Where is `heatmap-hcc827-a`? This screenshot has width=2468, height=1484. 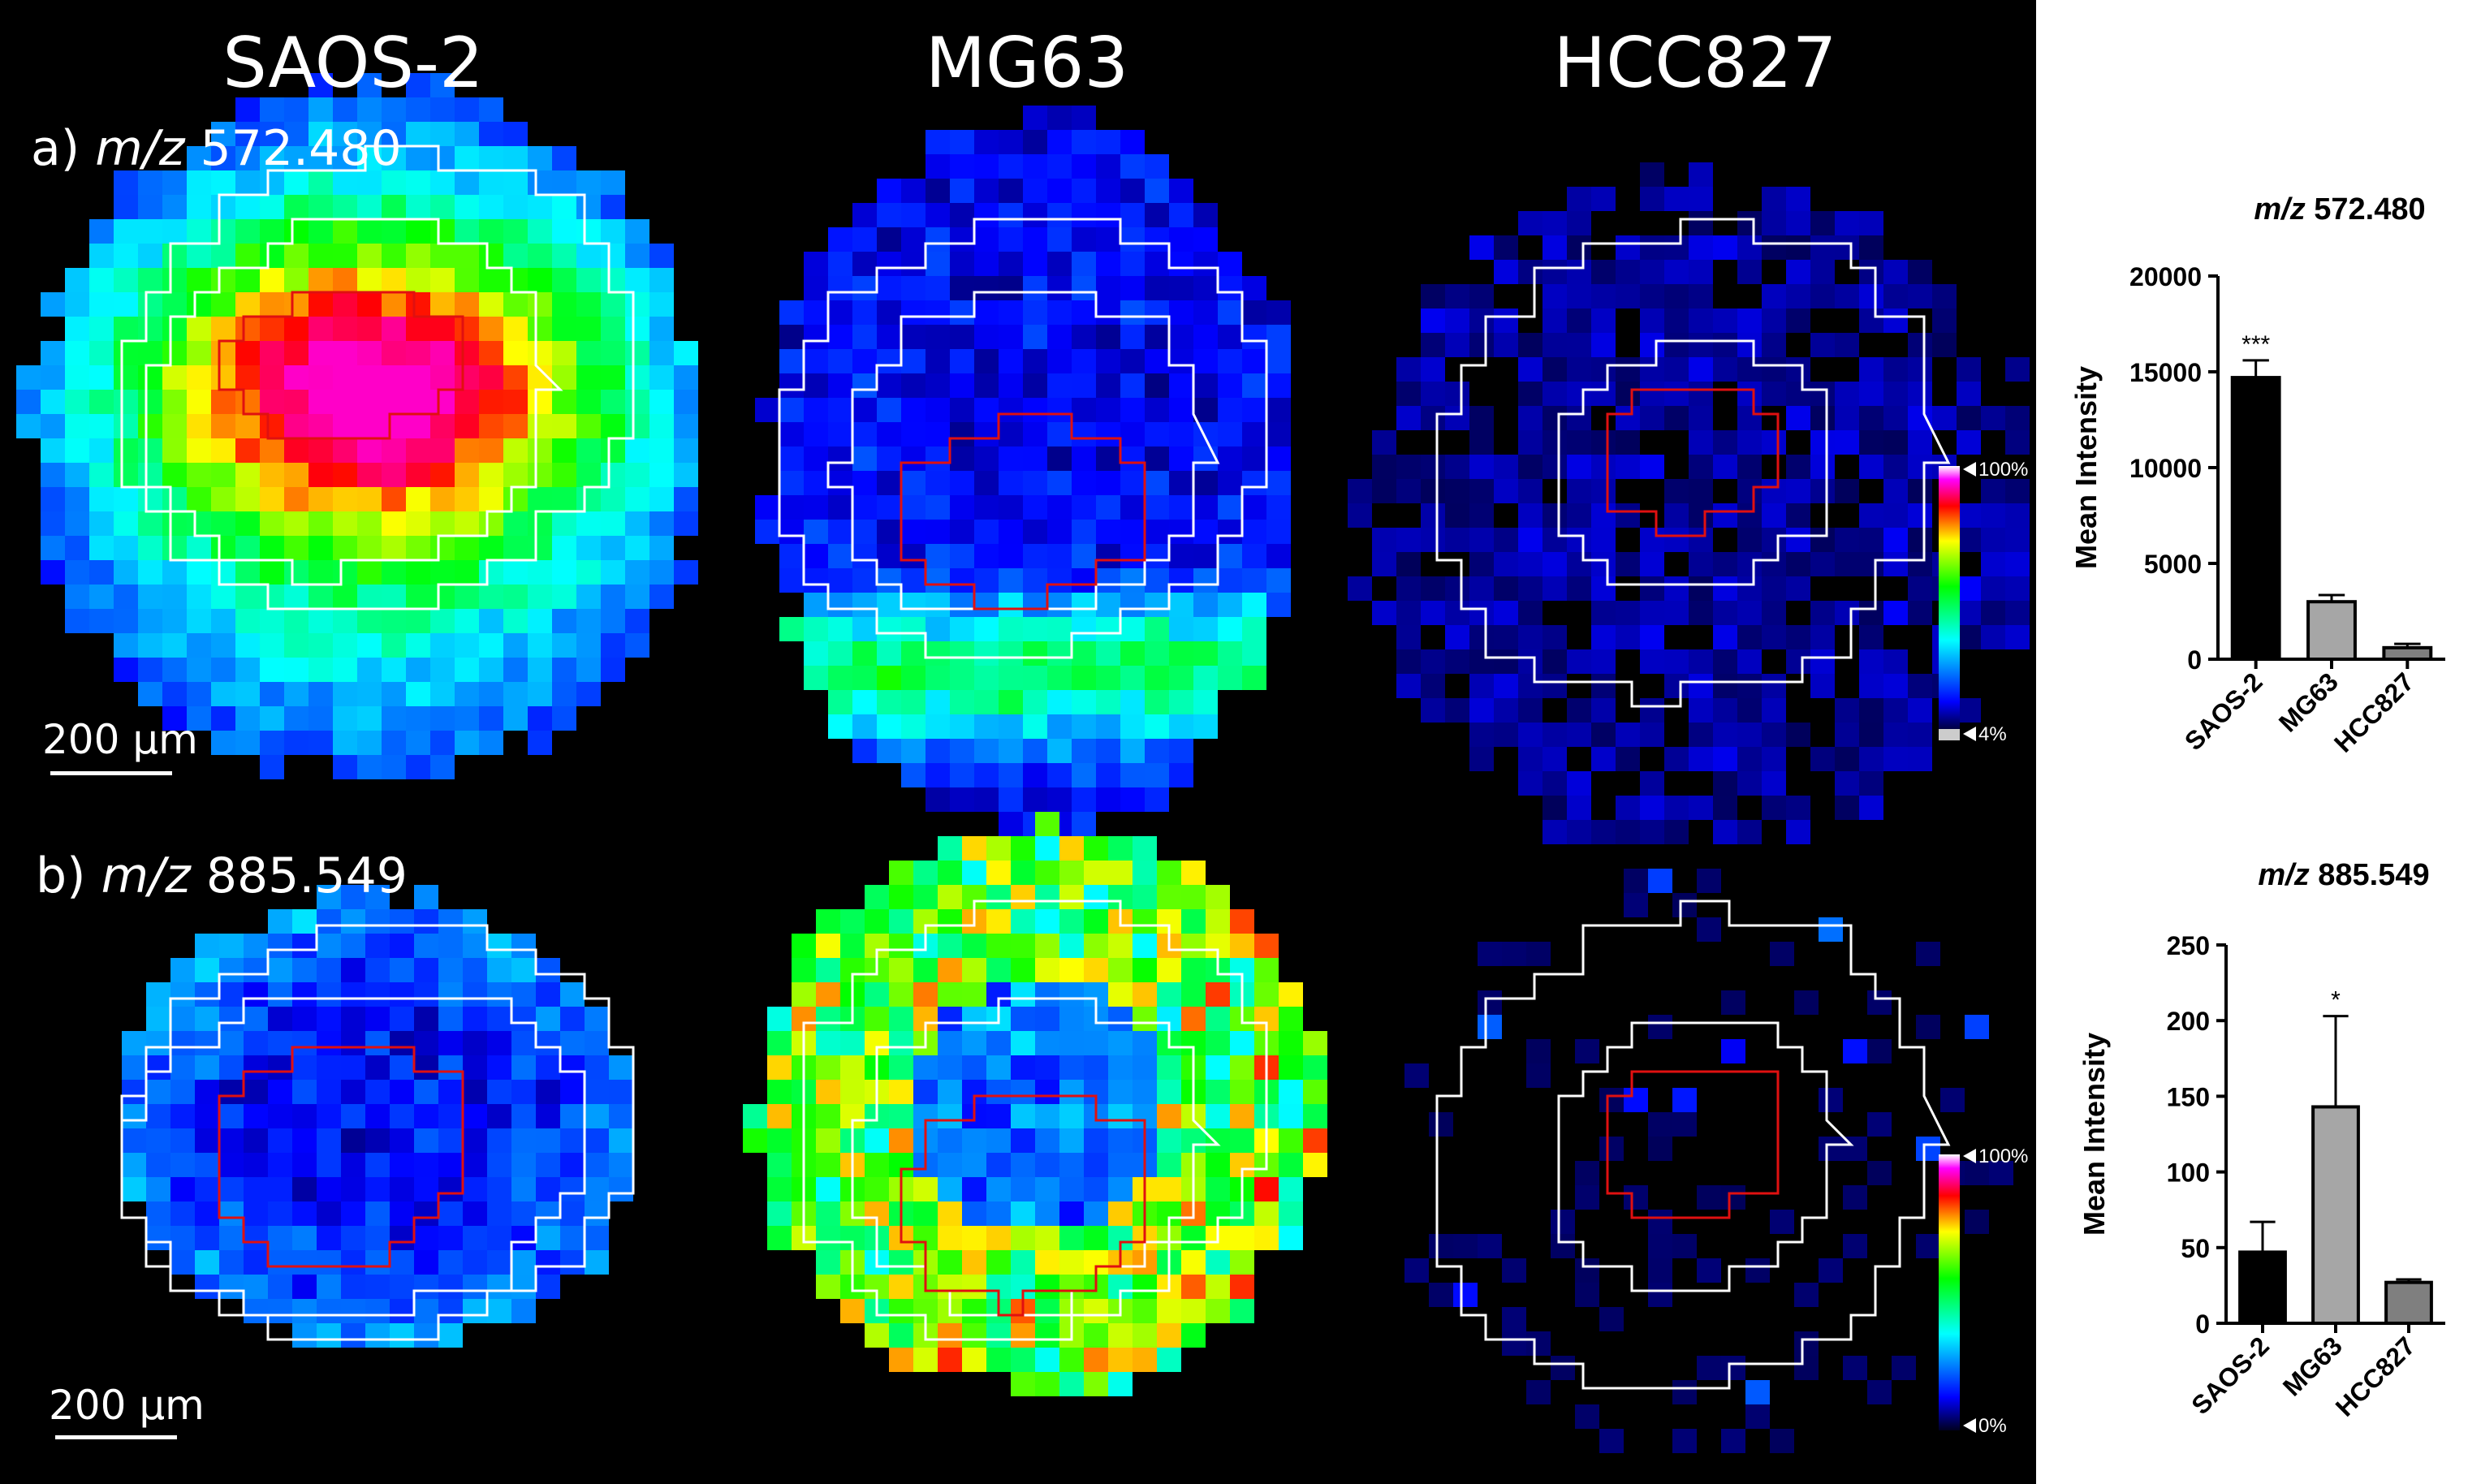
heatmap-hcc827-a is located at coordinates (1689, 503).